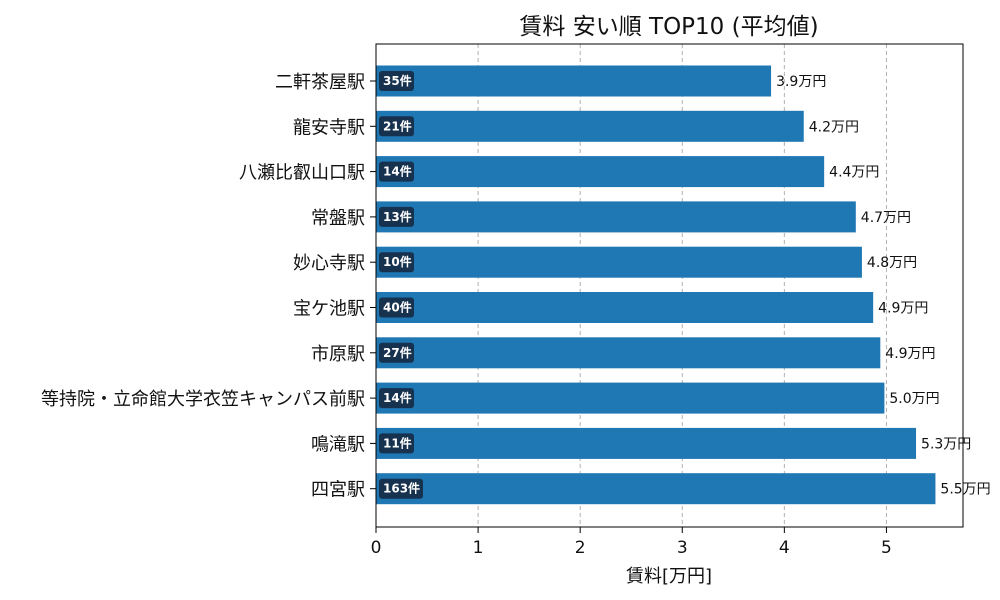 Image resolution: width=1000 pixels, height=600 pixels. I want to click on count-label: 27件, so click(397, 352).